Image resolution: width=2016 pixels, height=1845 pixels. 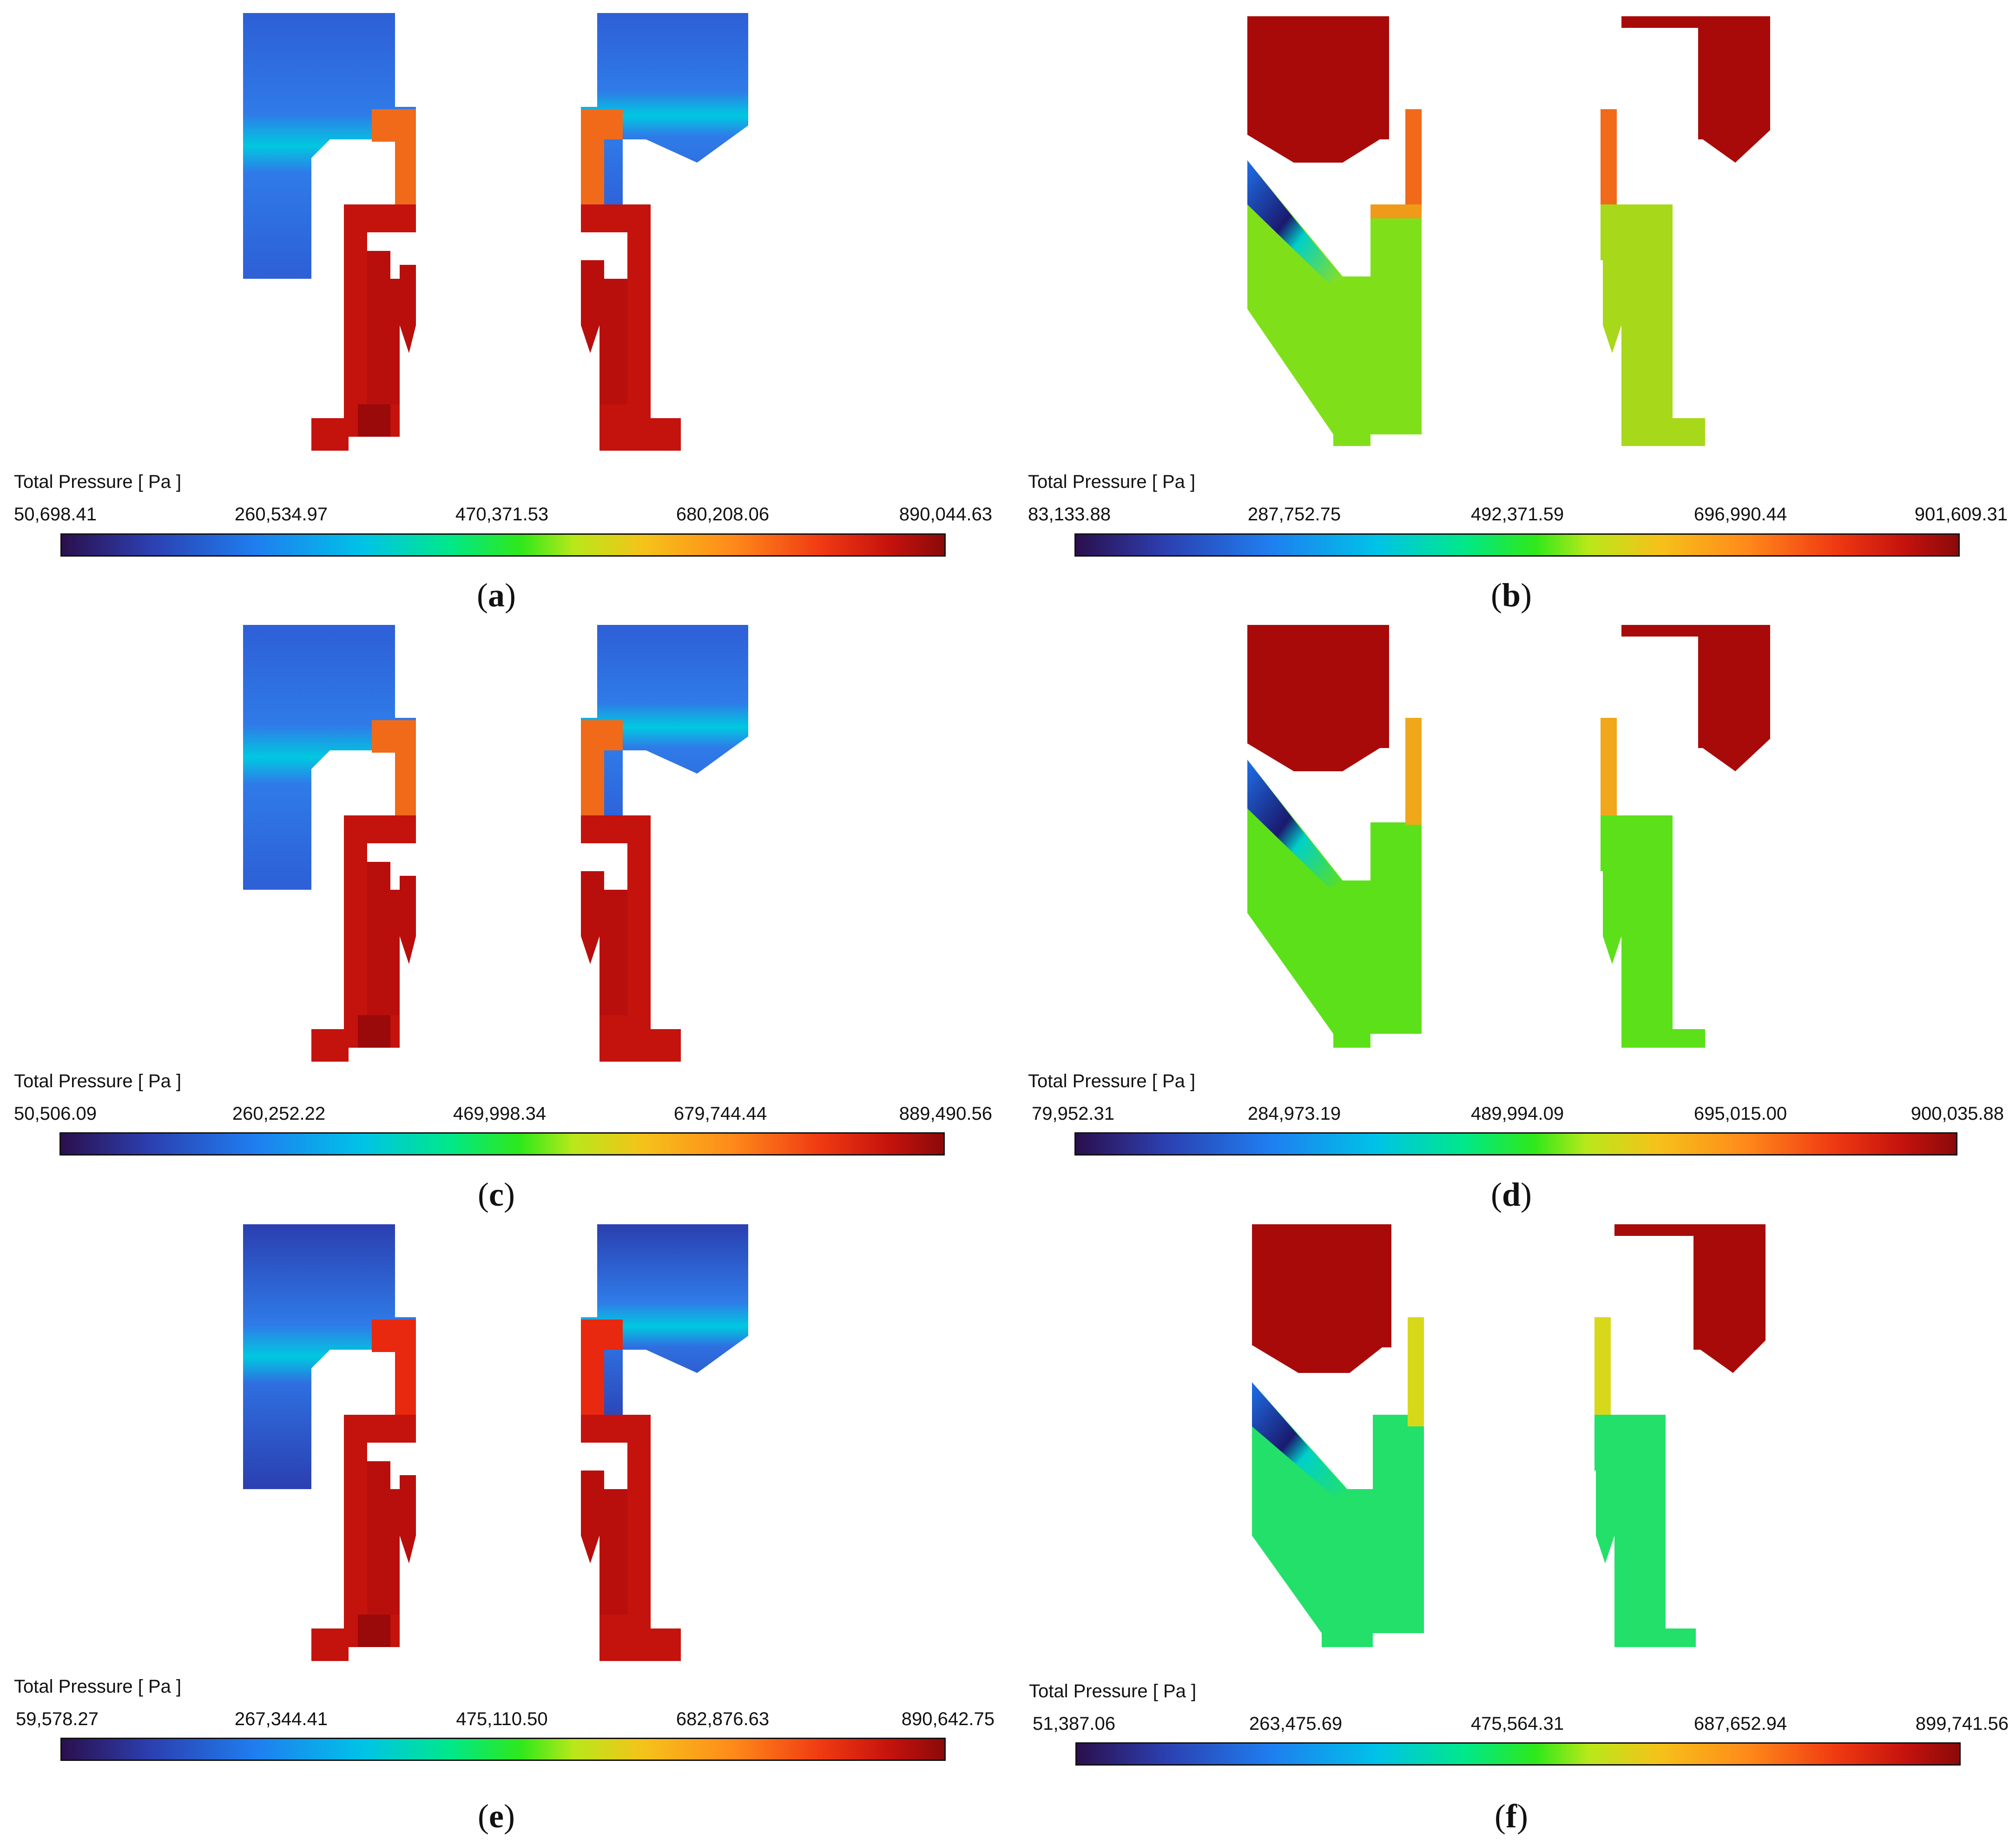 I want to click on tick-label-a-4: 890,044.63, so click(x=945, y=515).